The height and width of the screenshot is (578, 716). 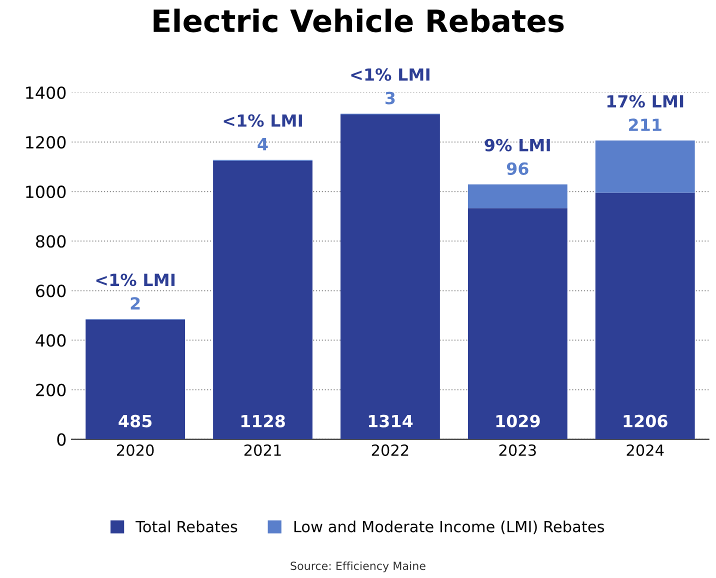 What do you see at coordinates (51, 291) in the screenshot?
I see `y-tick-label: 600` at bounding box center [51, 291].